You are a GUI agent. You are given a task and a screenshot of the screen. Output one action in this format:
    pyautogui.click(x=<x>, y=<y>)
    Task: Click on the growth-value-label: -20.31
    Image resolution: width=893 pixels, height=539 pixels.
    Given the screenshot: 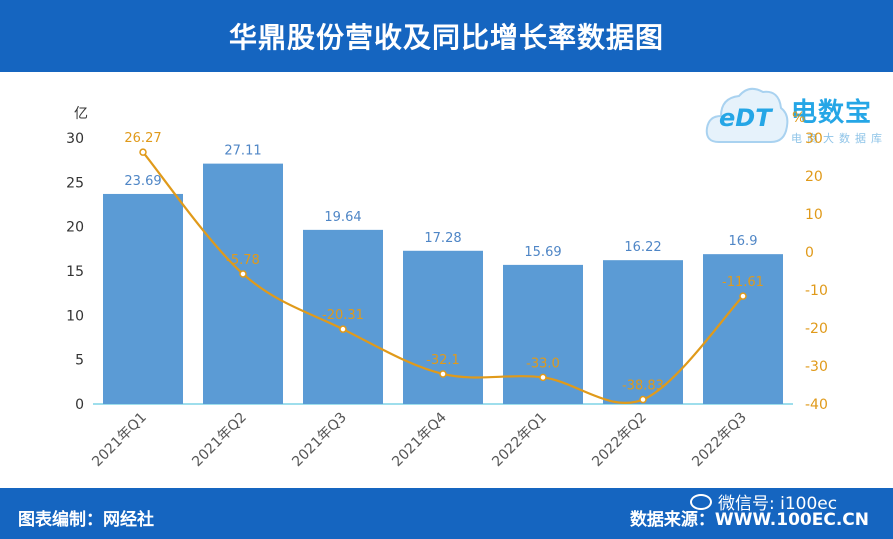 What is the action you would take?
    pyautogui.click(x=343, y=315)
    